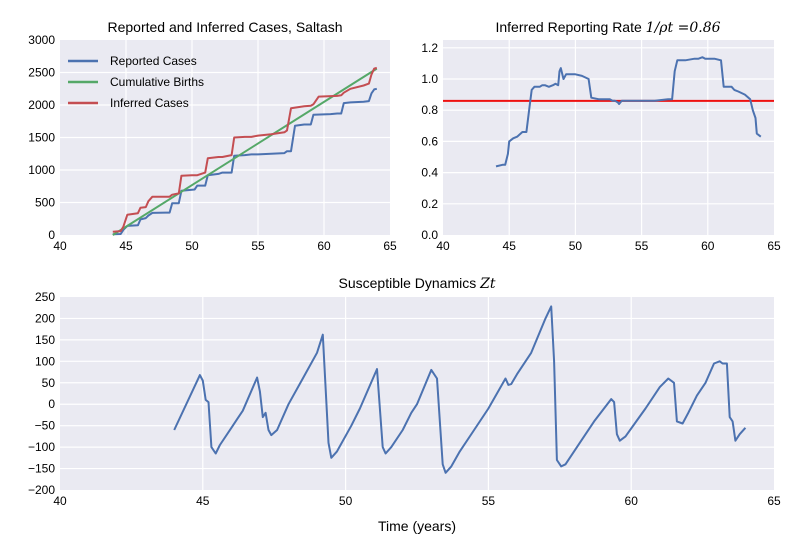 The image size is (800, 550). I want to click on susceptible-ytick-label: −50, so click(45, 426).